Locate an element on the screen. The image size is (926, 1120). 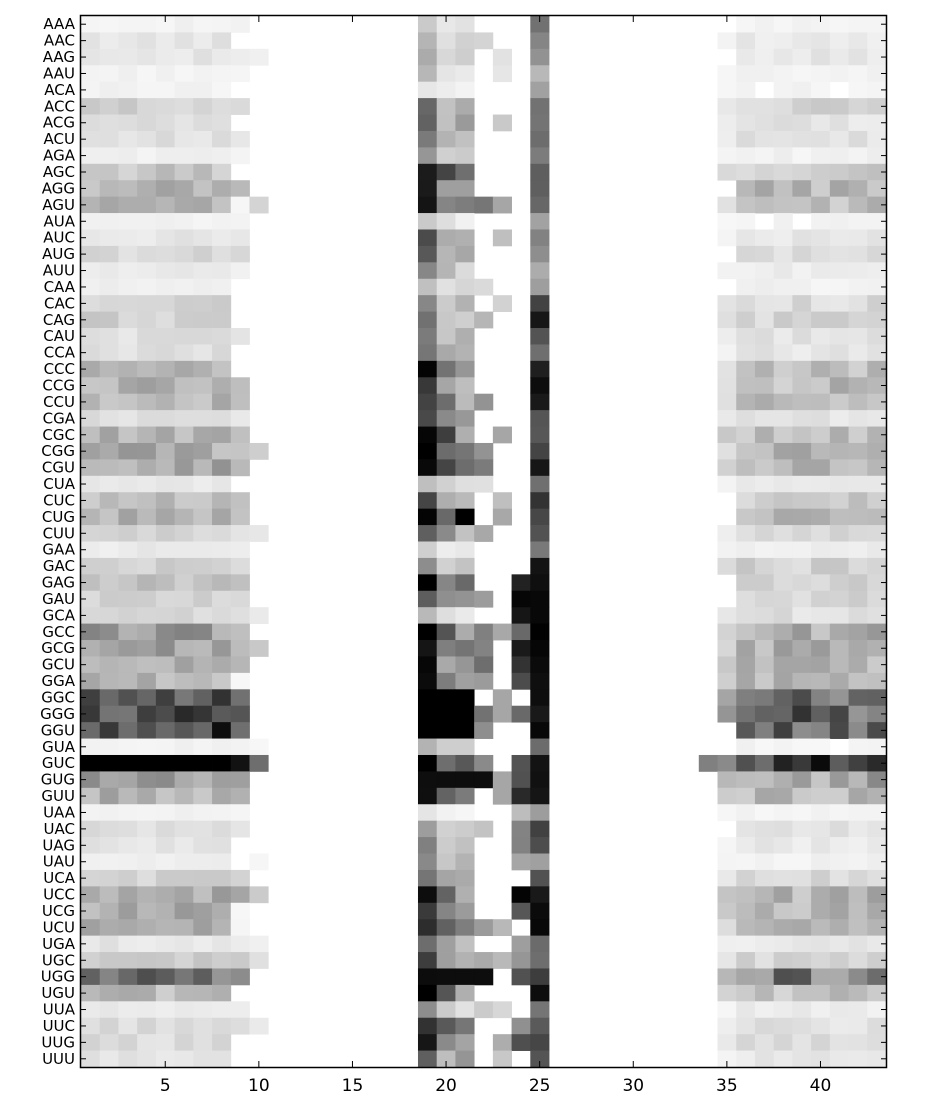
y-tick-label: UUC is located at coordinates (59, 1026).